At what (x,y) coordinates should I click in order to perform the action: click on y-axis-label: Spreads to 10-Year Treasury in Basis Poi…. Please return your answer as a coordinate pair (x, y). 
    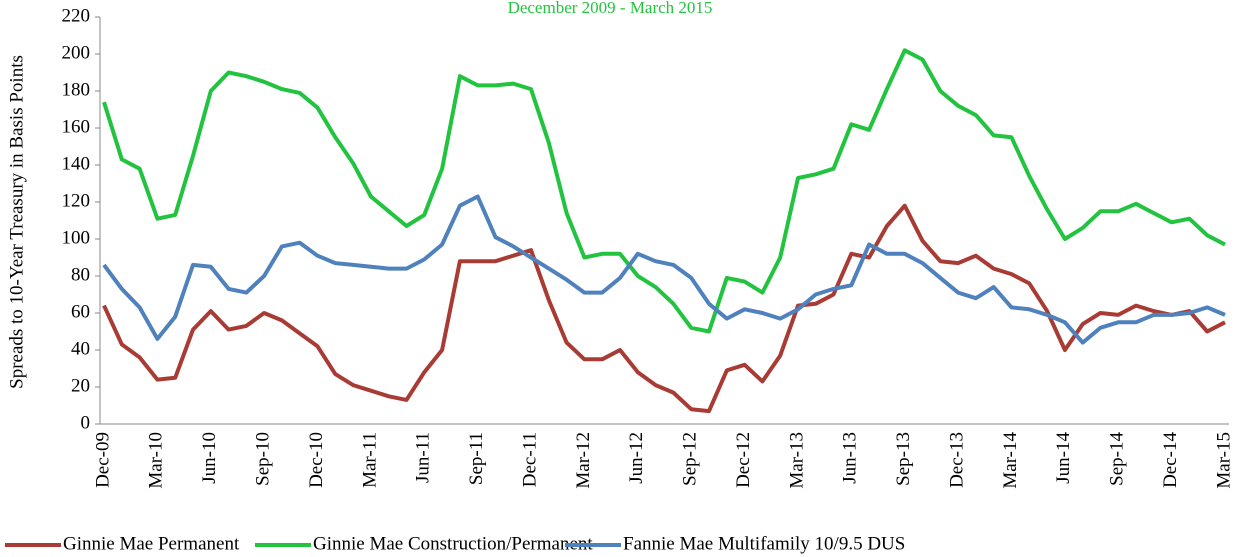
    Looking at the image, I should click on (16, 222).